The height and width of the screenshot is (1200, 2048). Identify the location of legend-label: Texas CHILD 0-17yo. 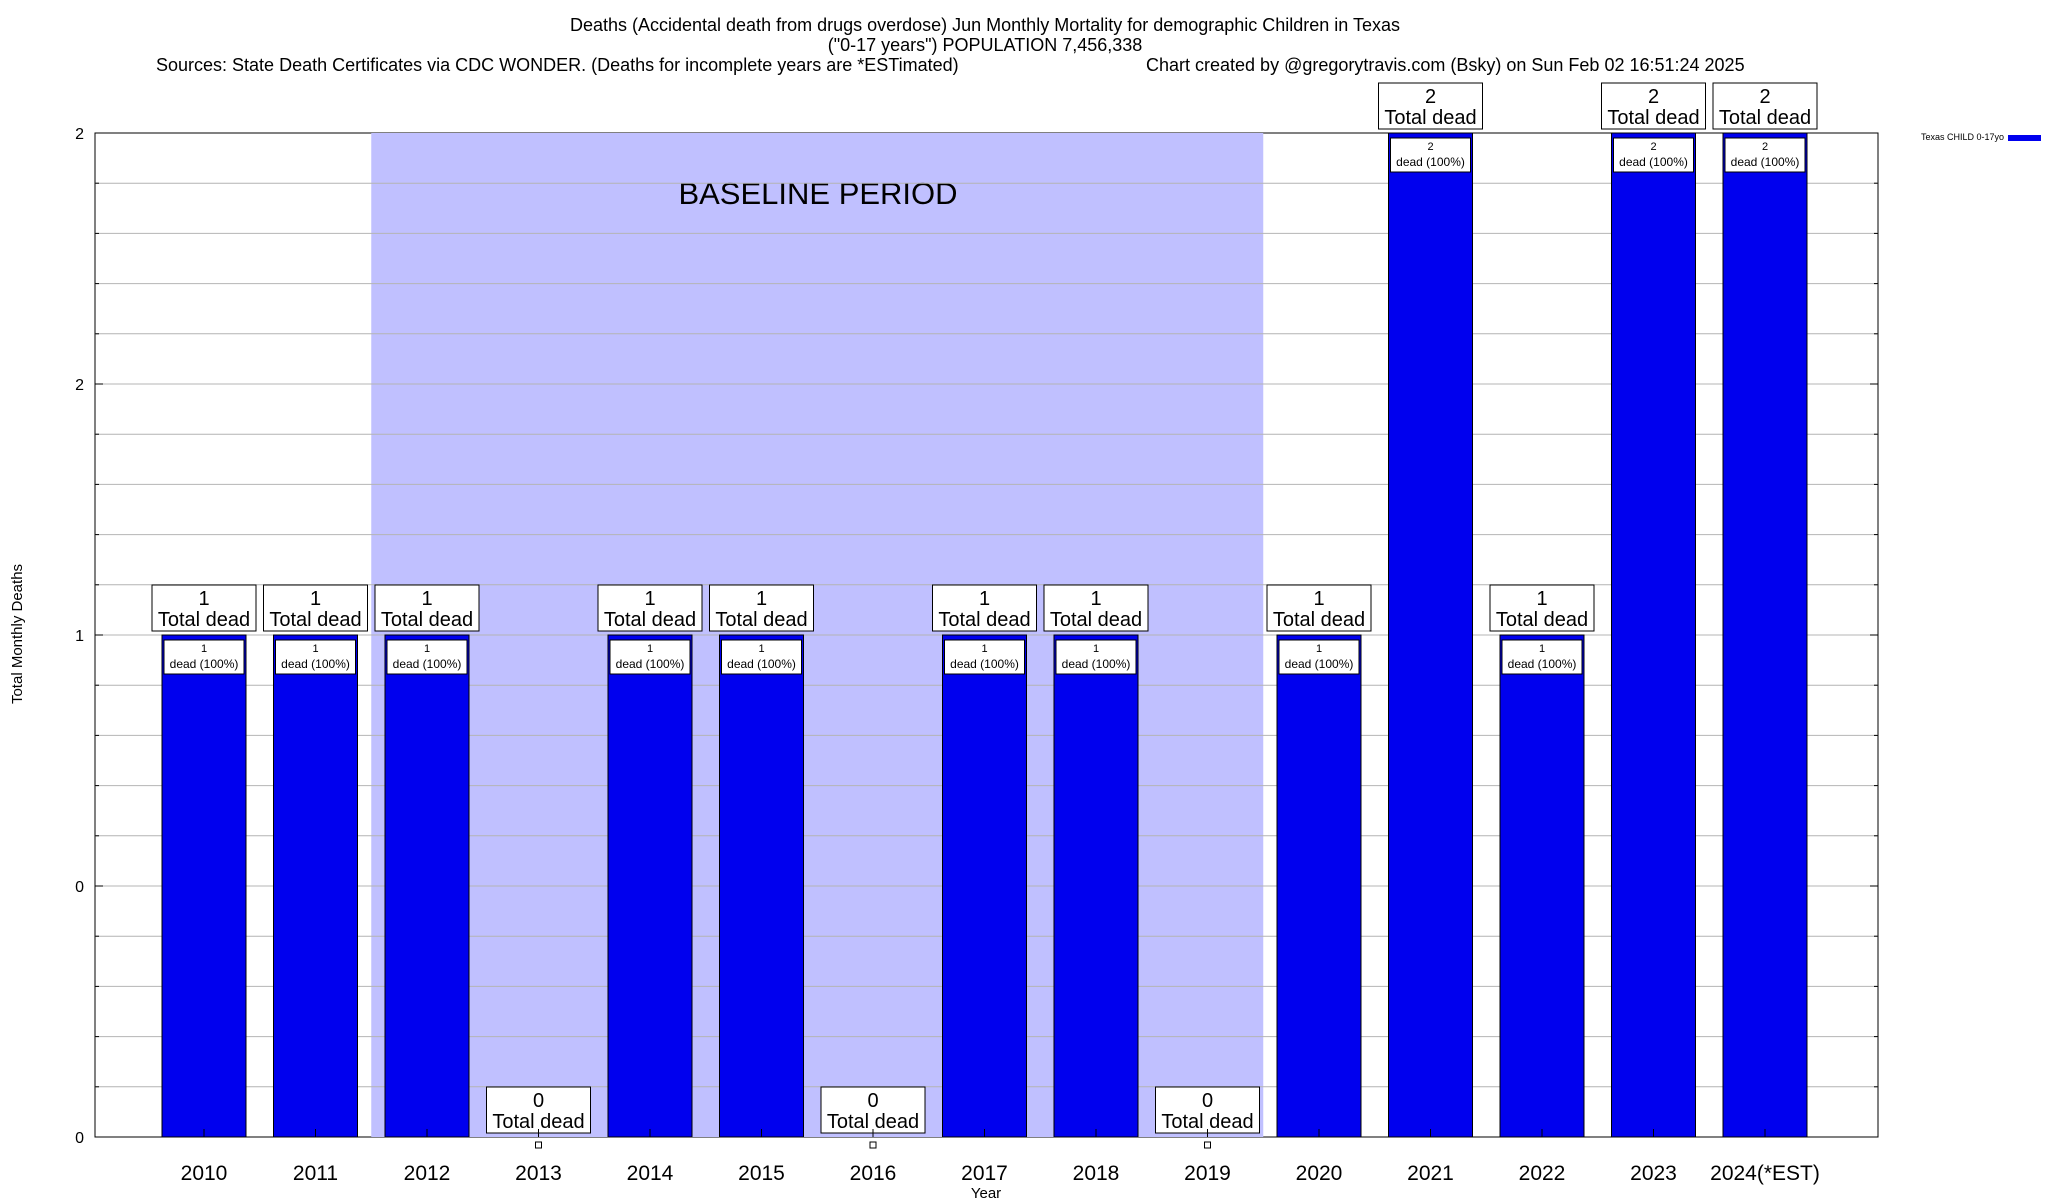
(1962, 137).